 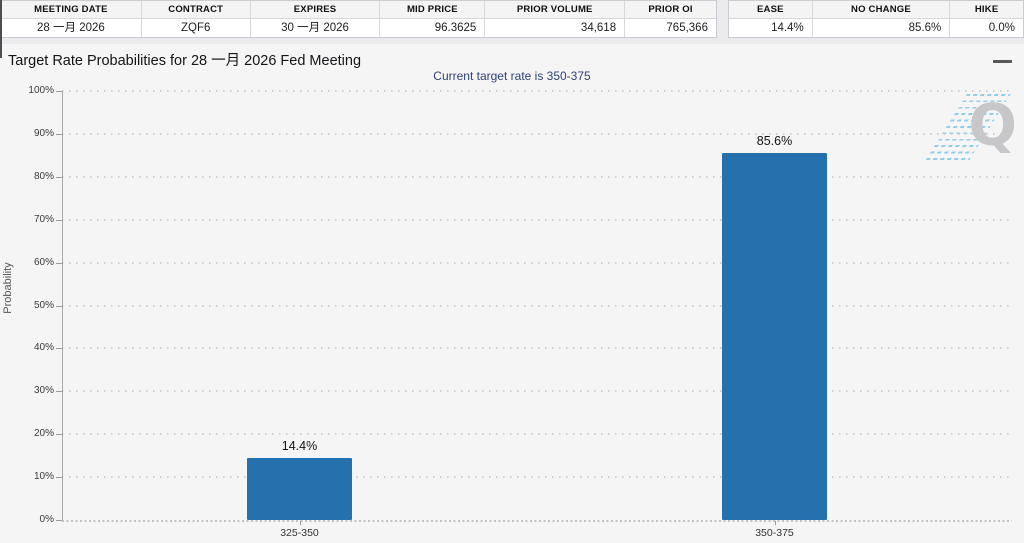 I want to click on bar-value-label-325-350: 14.4%, so click(x=299, y=446).